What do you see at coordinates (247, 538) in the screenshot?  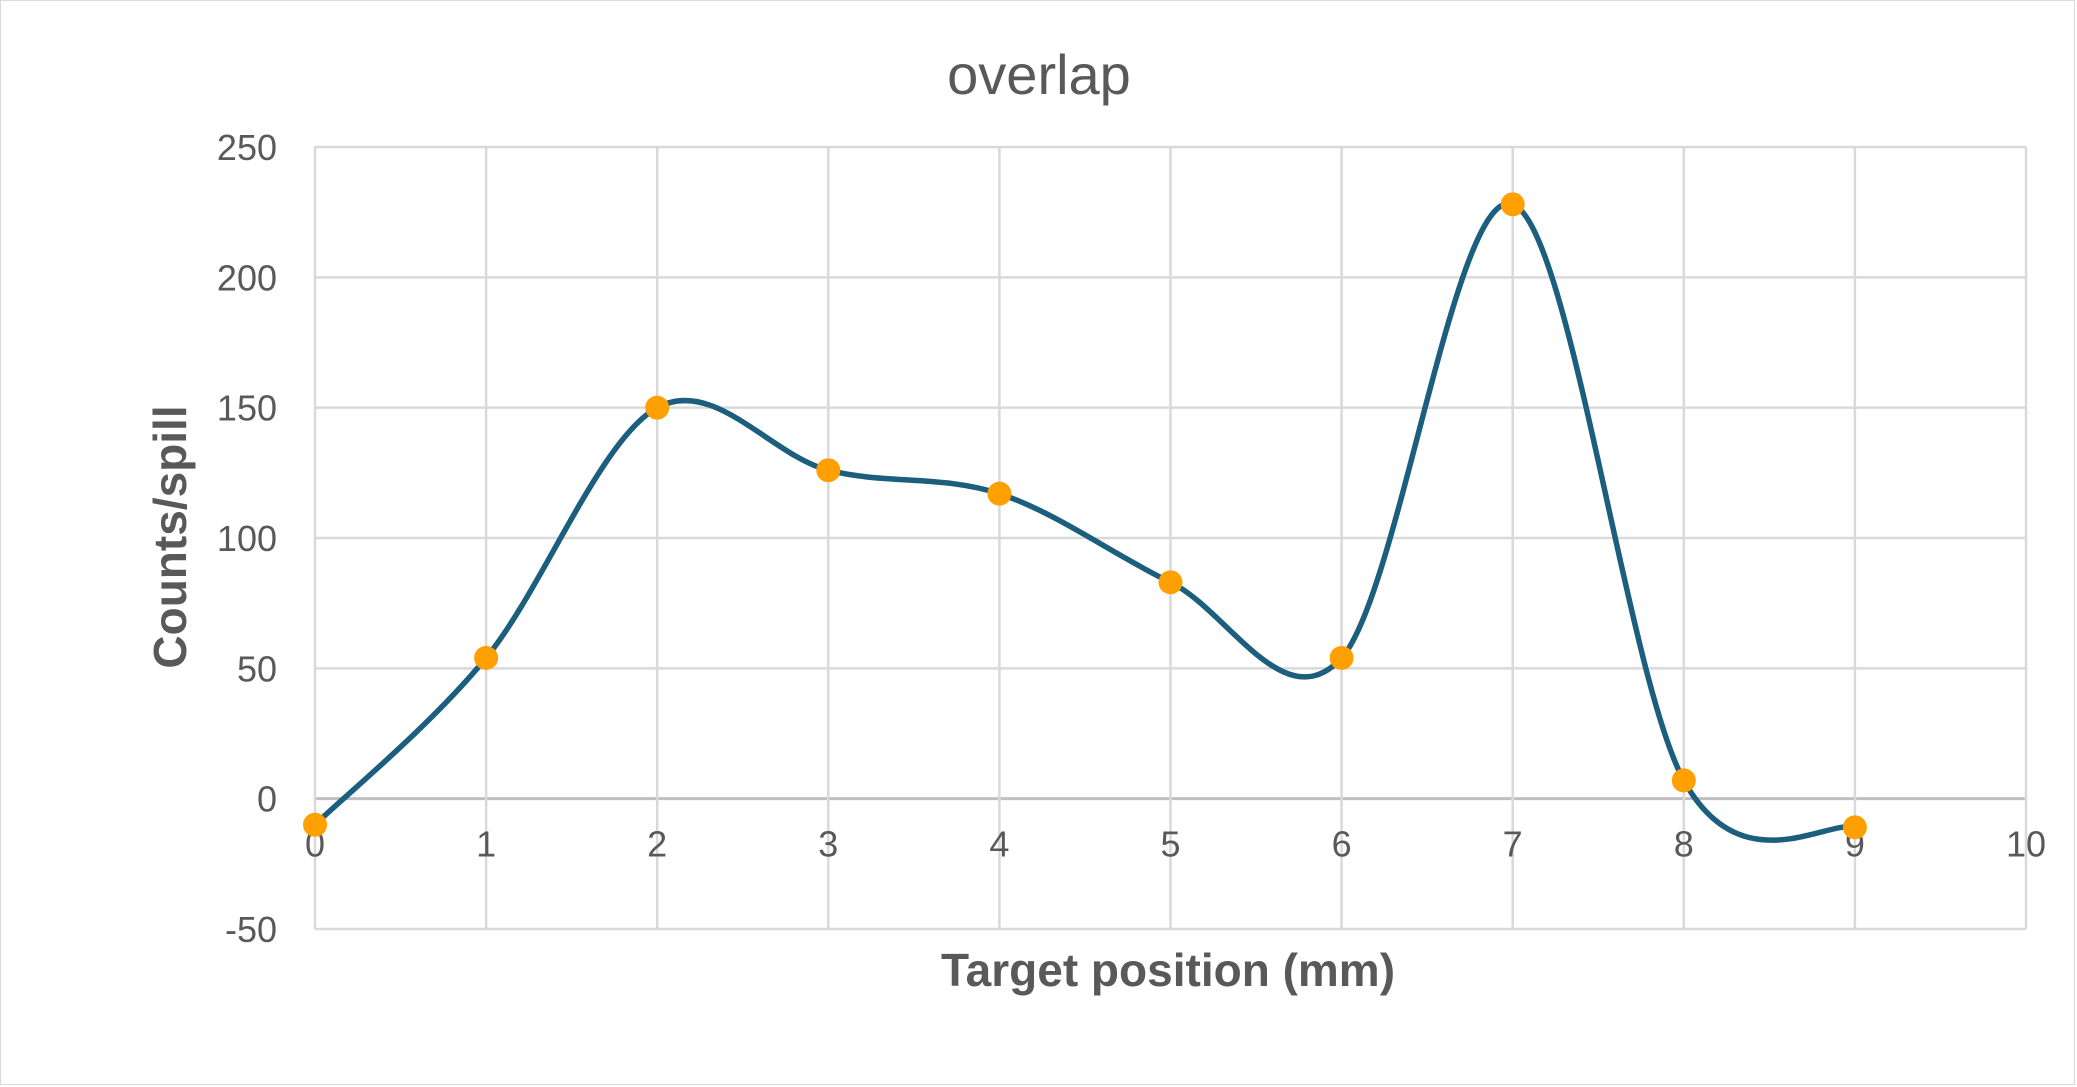 I see `y-tick-label: 100` at bounding box center [247, 538].